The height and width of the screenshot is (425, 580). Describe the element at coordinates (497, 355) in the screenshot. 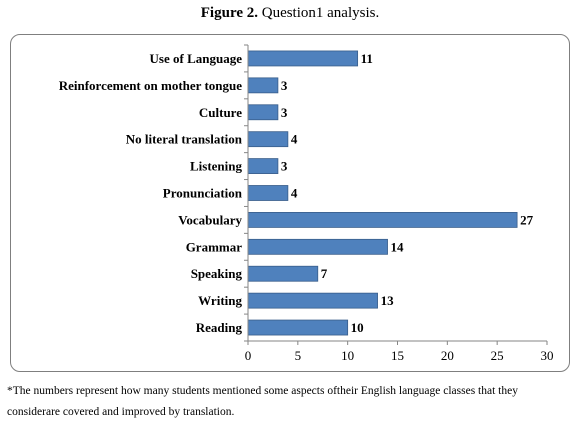

I see `x-tick-label: 25` at that location.